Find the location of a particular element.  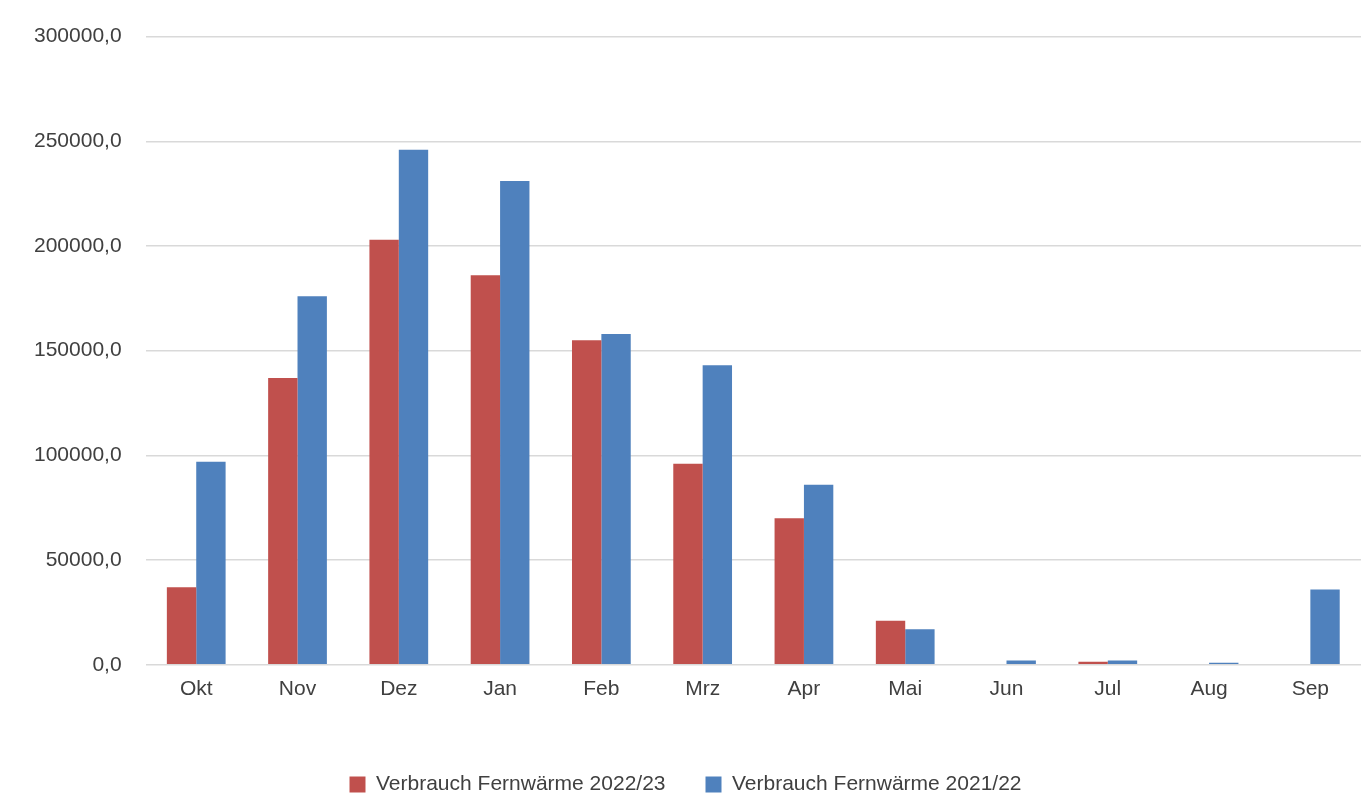

y-tick-label: 150000,0 is located at coordinates (78, 349).